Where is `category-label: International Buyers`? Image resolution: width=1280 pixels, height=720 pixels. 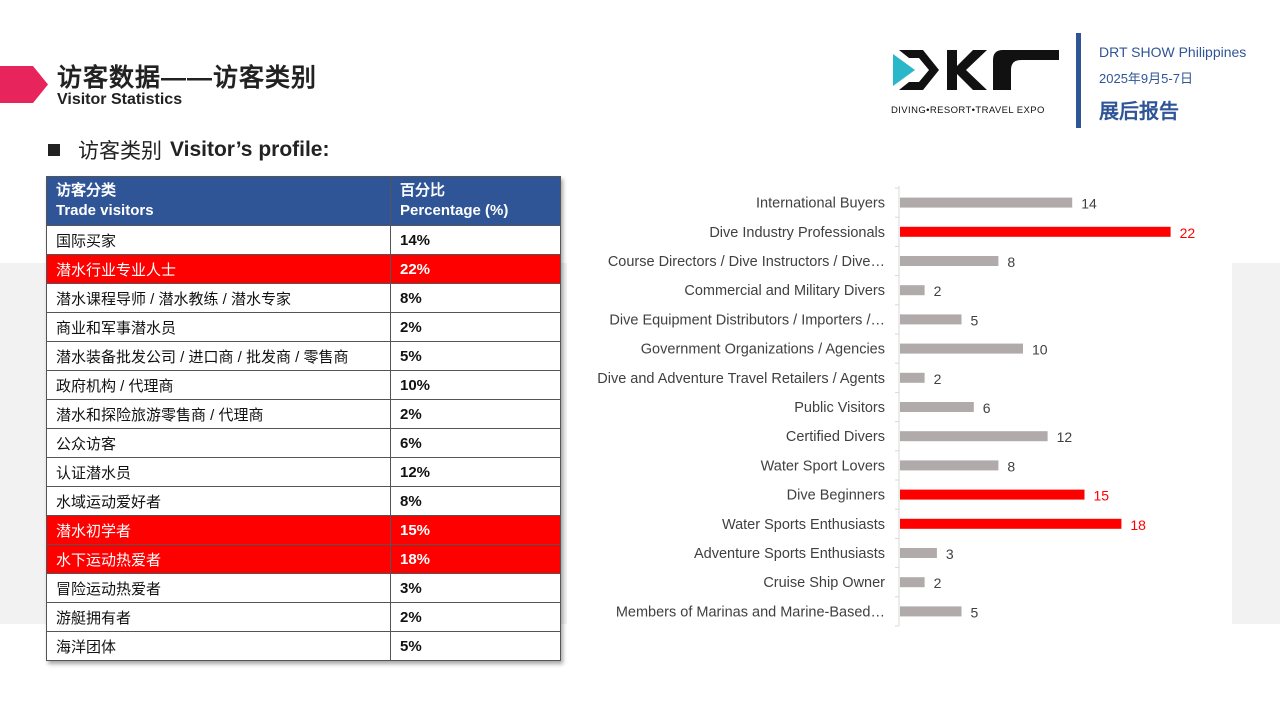 category-label: International Buyers is located at coordinates (820, 204).